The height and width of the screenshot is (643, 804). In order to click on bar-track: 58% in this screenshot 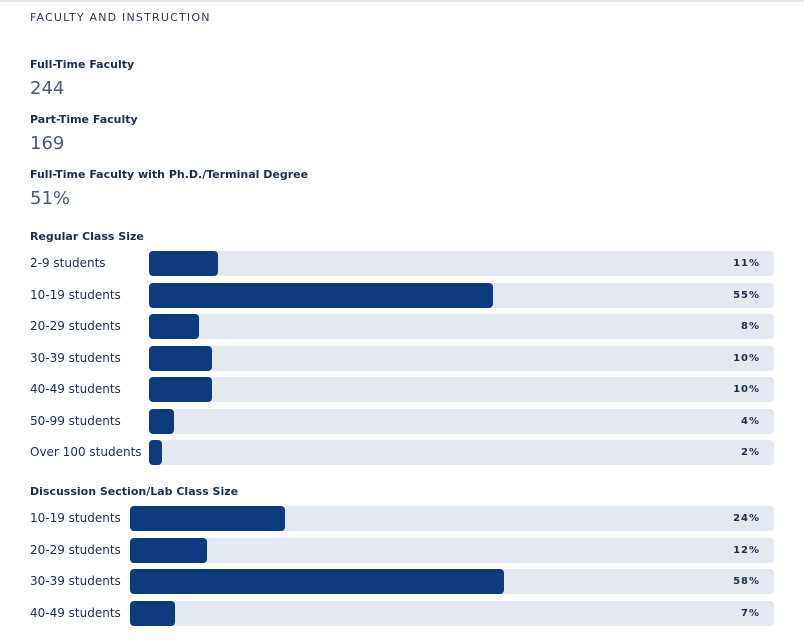, I will do `click(452, 581)`.